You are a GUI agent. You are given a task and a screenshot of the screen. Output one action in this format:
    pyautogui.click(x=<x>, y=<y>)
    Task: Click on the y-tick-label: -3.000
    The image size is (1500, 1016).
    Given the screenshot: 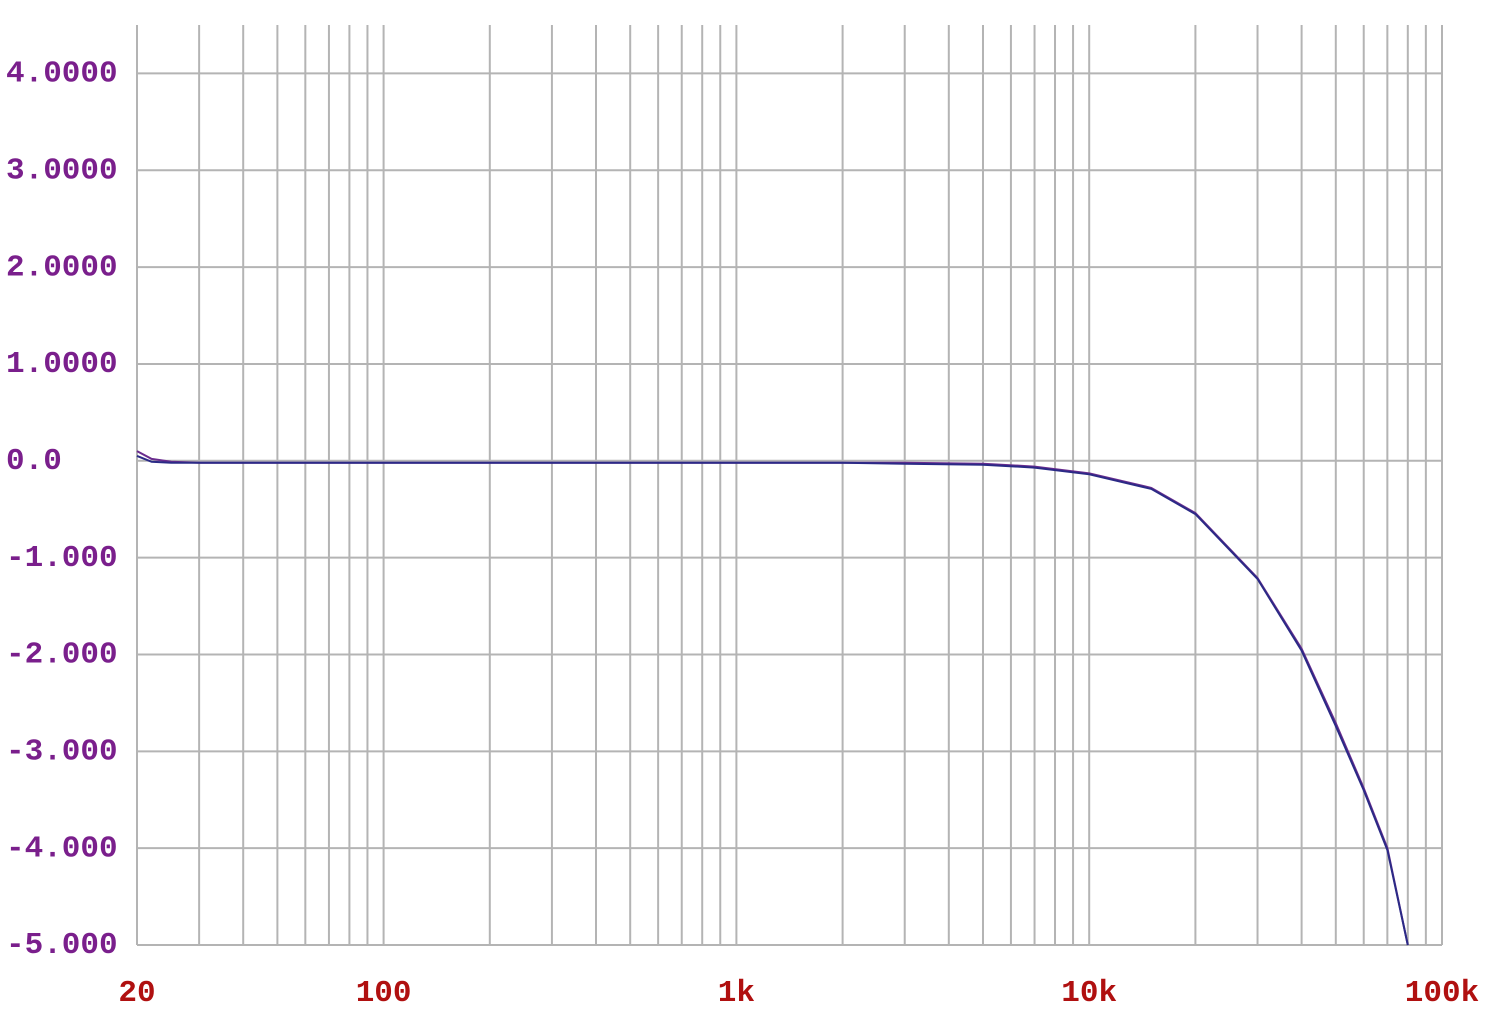 What is the action you would take?
    pyautogui.click(x=62, y=752)
    